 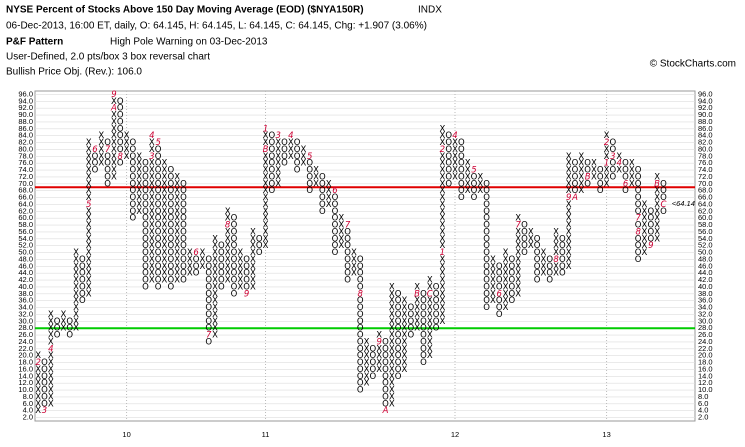 What do you see at coordinates (705, 286) in the screenshot?
I see `y-tick-label: 40.0` at bounding box center [705, 286].